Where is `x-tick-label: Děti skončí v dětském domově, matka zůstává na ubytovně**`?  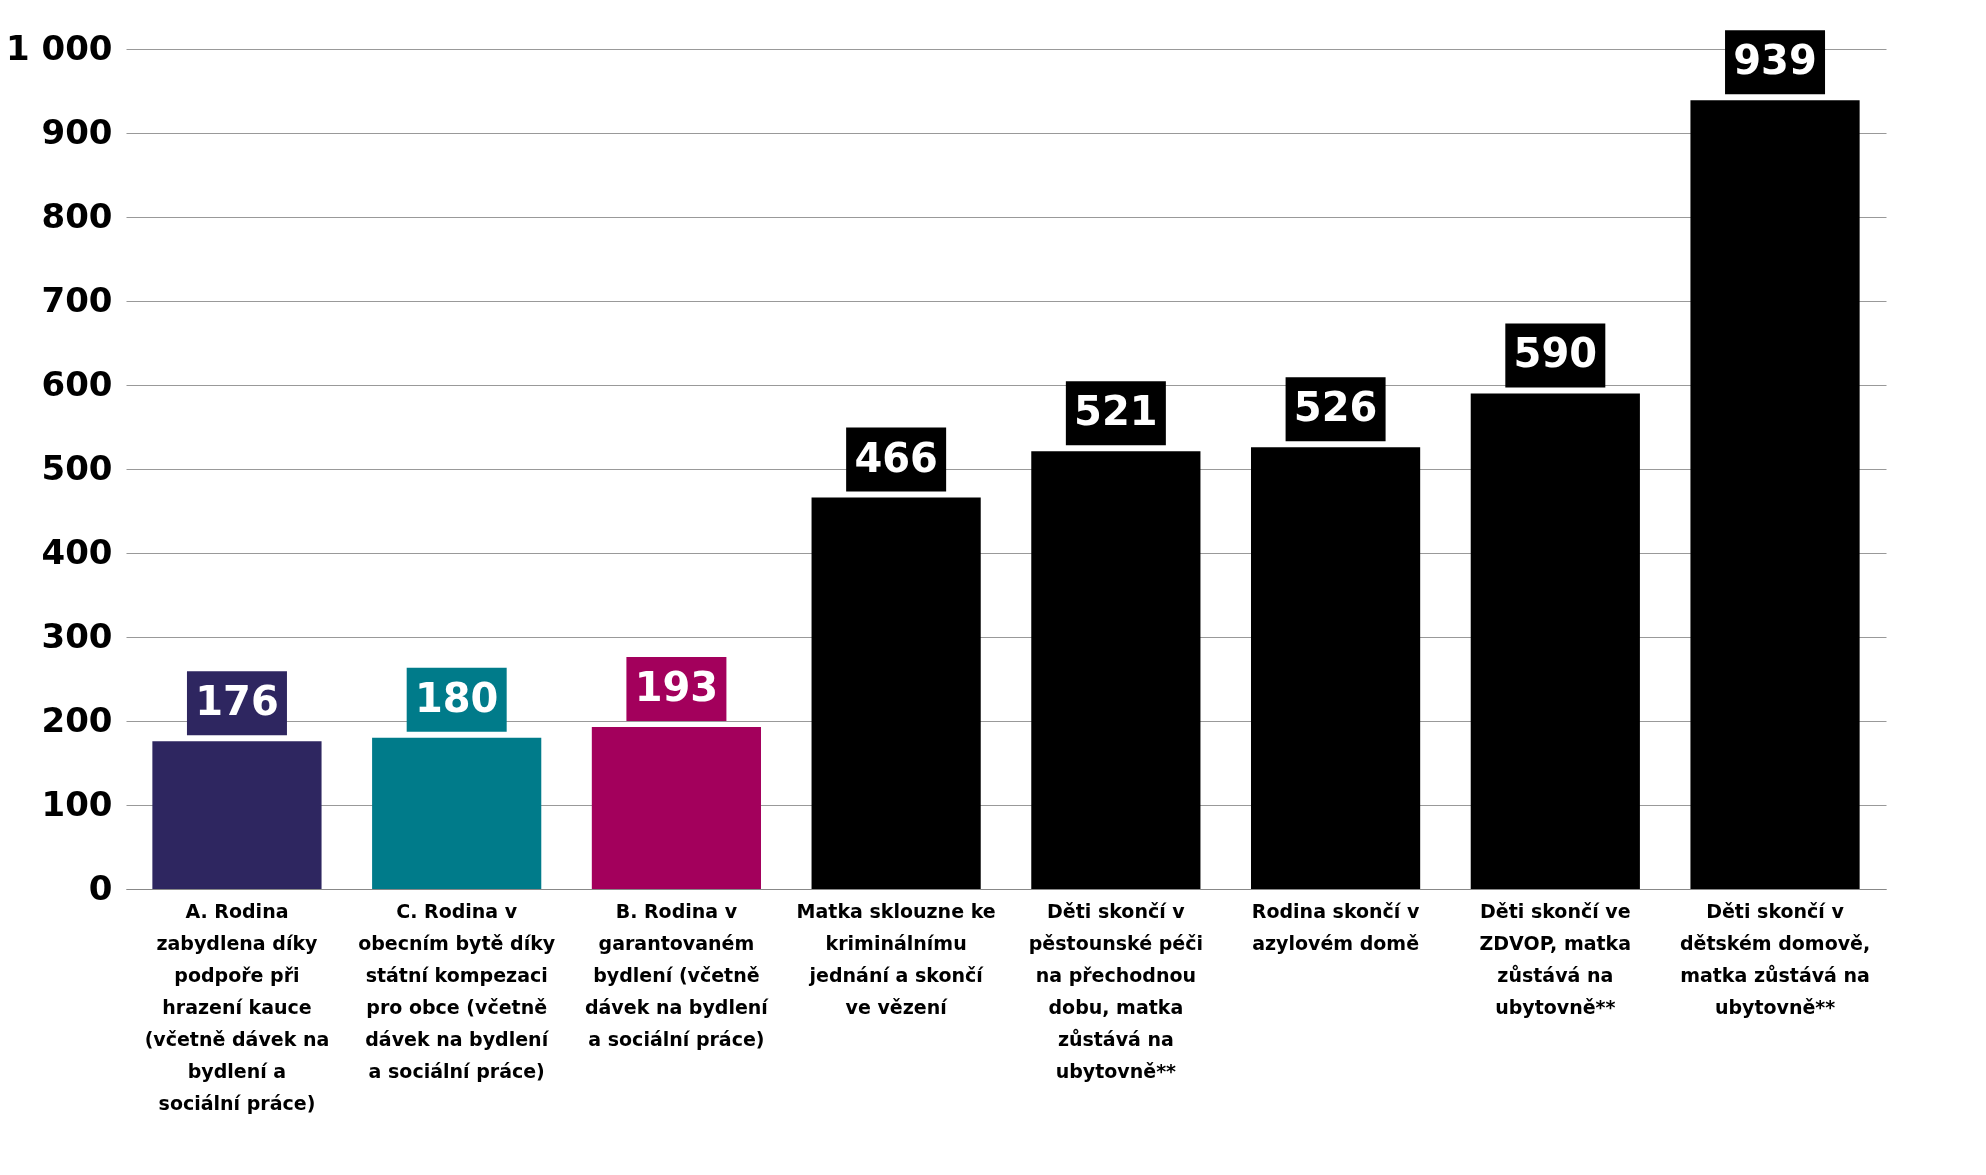
x-tick-label: Děti skončí v dětském domově, matka zůstává na ubytovně** is located at coordinates (1775, 959).